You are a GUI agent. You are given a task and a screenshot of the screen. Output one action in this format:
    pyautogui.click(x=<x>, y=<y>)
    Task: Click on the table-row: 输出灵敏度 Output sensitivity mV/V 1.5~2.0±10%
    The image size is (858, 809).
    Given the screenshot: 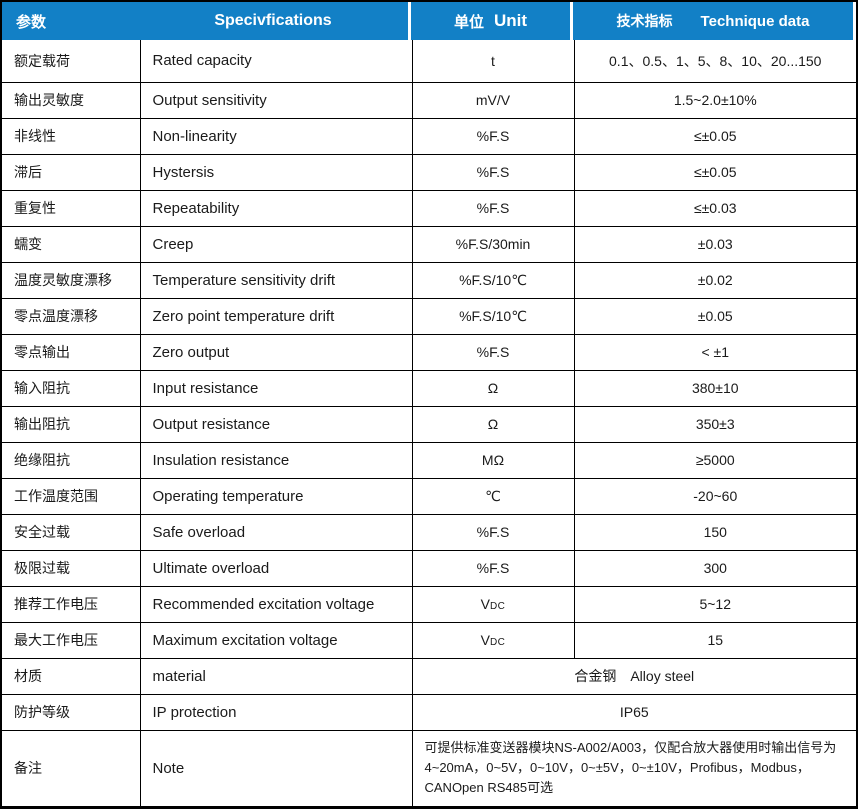 What is the action you would take?
    pyautogui.click(x=429, y=100)
    